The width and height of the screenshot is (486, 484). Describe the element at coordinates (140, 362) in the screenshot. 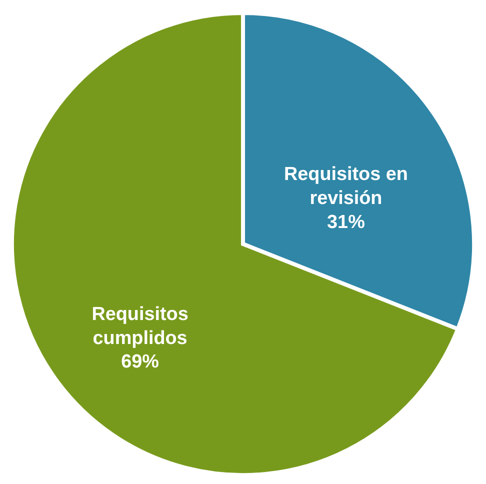

I see `data-label: 69%` at that location.